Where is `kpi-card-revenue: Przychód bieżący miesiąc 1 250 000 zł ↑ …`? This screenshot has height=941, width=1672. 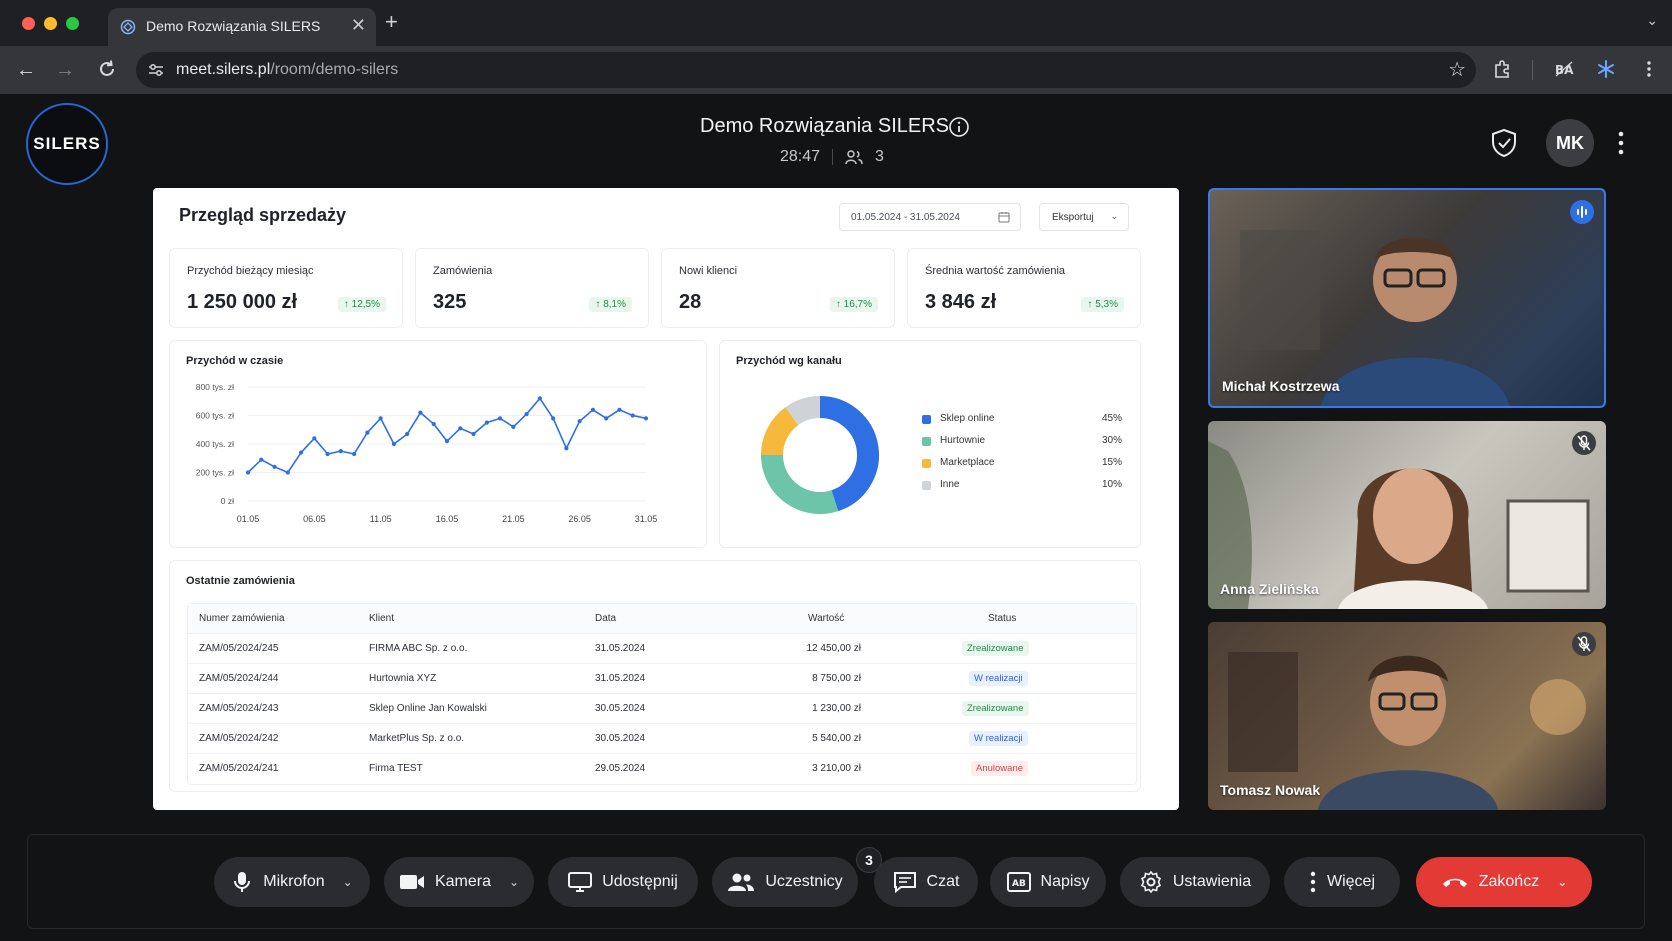
kpi-card-revenue: Przychód bieżący miesiąc 1 250 000 zł ↑ … is located at coordinates (286, 288).